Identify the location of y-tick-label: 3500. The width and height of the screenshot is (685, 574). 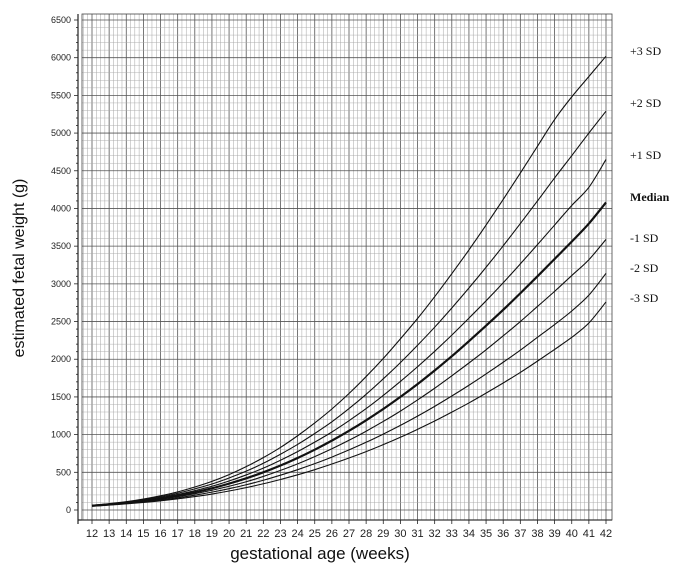
(61, 246).